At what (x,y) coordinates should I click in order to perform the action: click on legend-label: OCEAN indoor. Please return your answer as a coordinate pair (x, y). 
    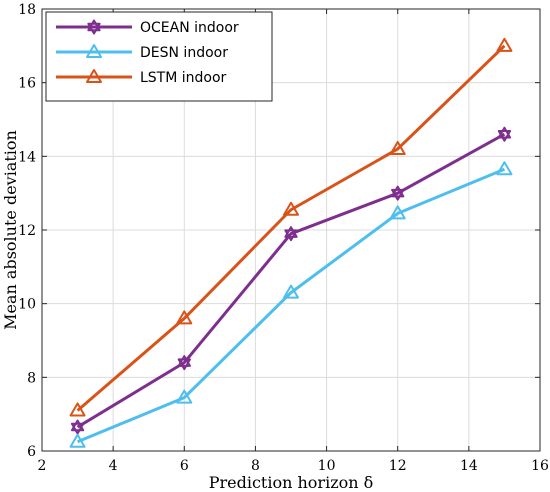
    Looking at the image, I should click on (189, 28).